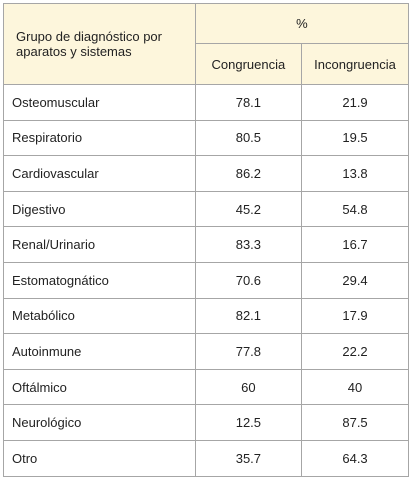  What do you see at coordinates (248, 316) in the screenshot?
I see `cell-value: 82.1` at bounding box center [248, 316].